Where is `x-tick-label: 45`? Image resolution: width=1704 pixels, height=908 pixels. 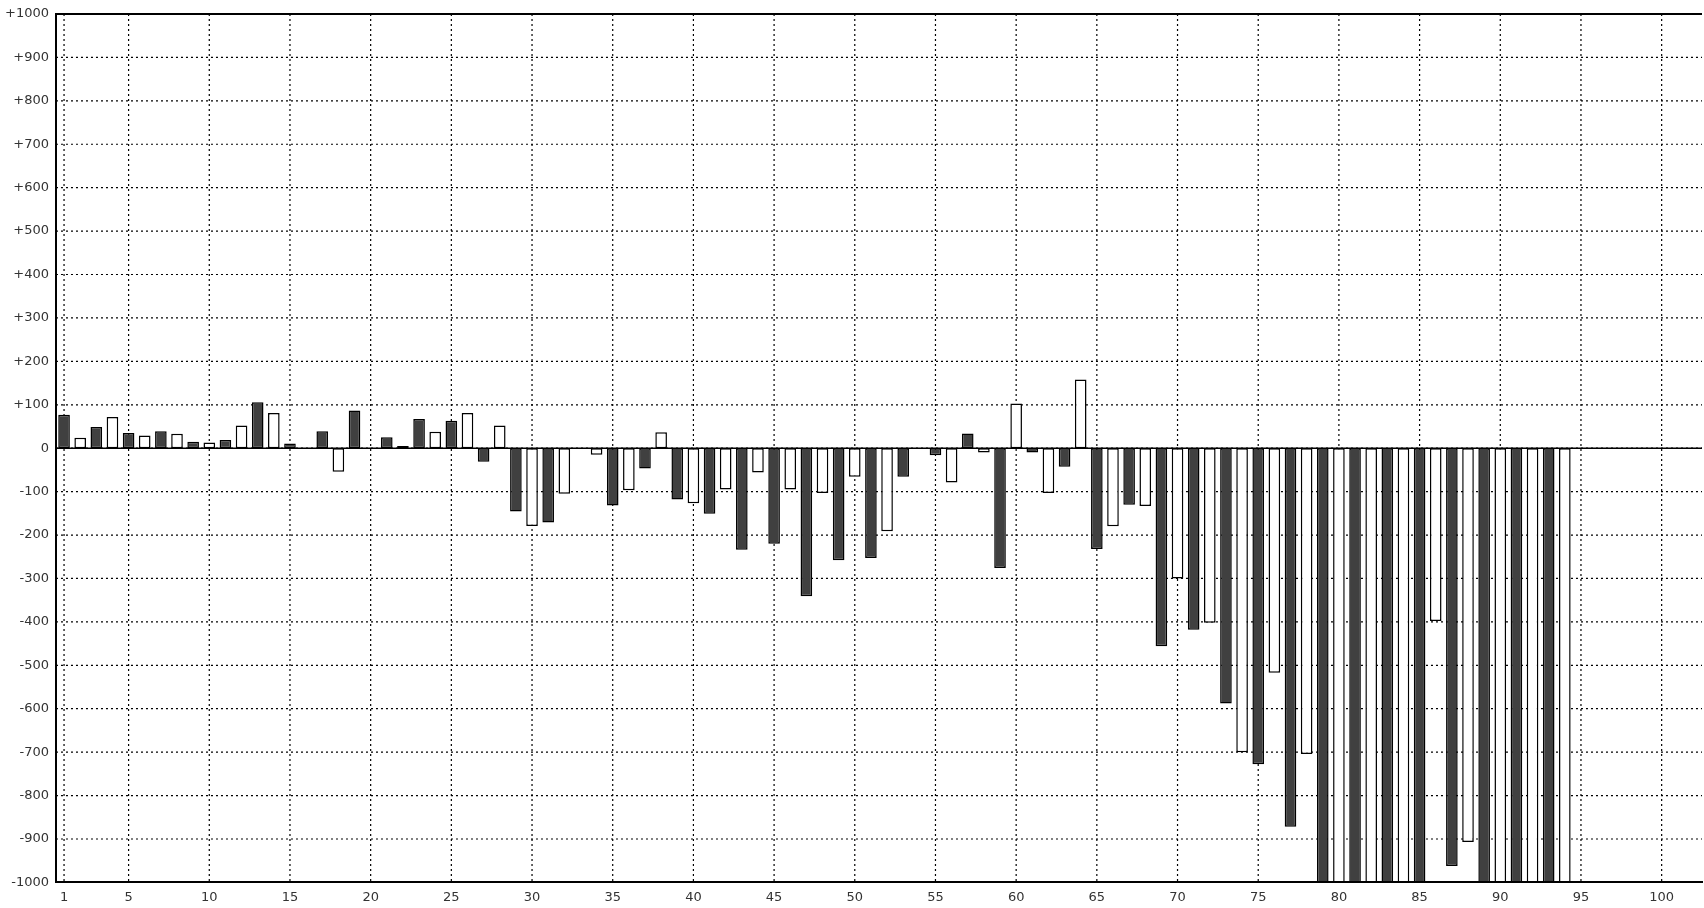 x-tick-label: 45 is located at coordinates (774, 896).